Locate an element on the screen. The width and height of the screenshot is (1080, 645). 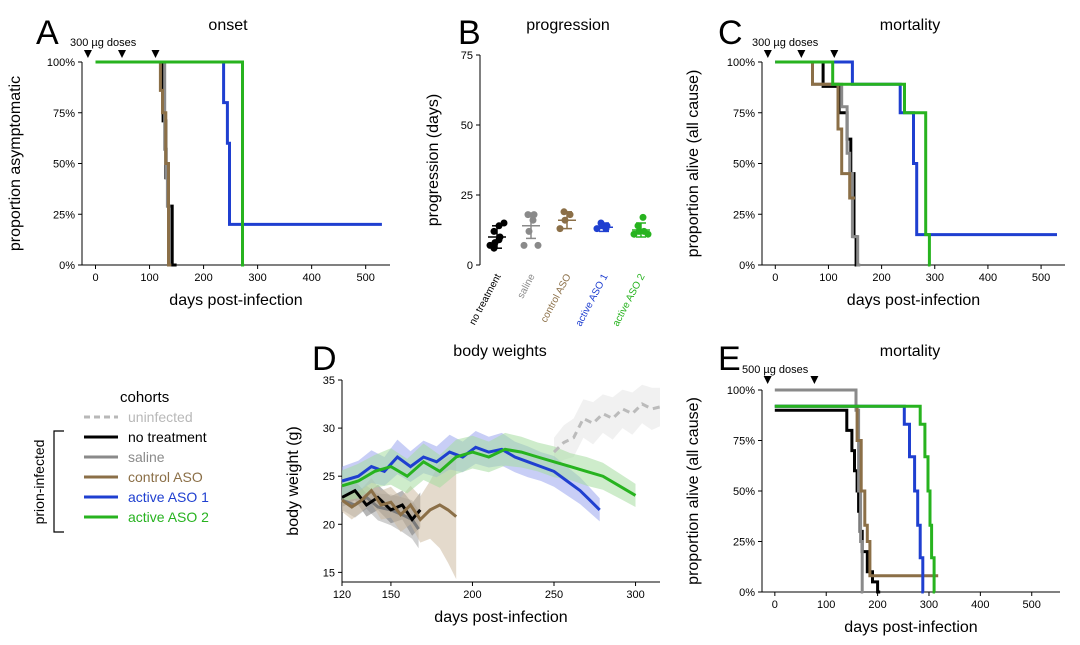
category-label: control ASO is located at coordinates (556, 298).